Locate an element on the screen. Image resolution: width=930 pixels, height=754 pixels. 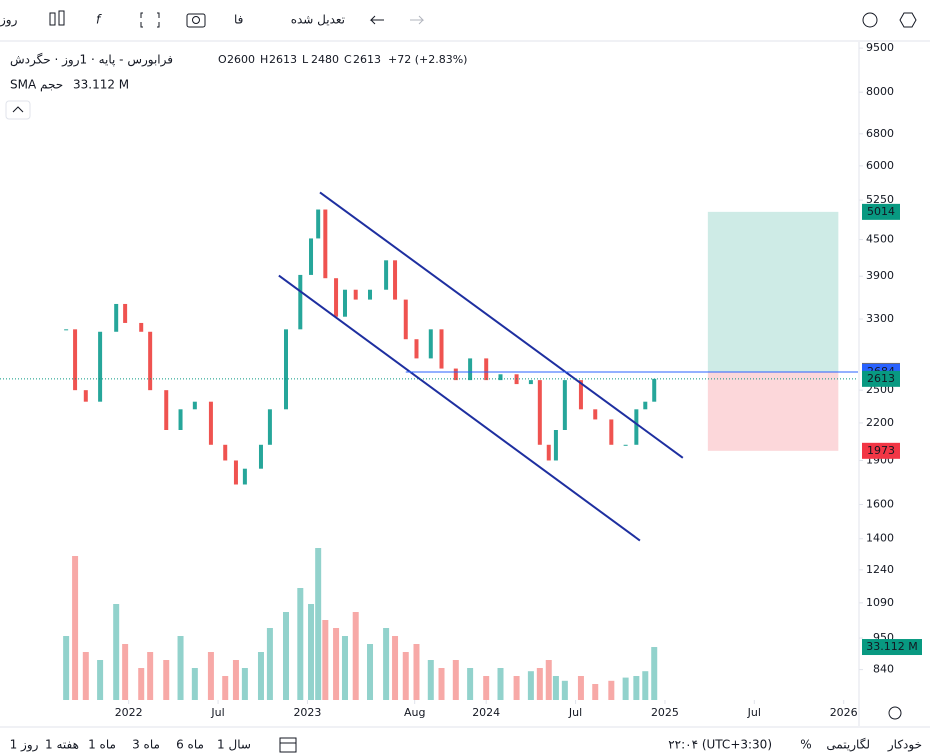
trend-line is located at coordinates (501, 325).